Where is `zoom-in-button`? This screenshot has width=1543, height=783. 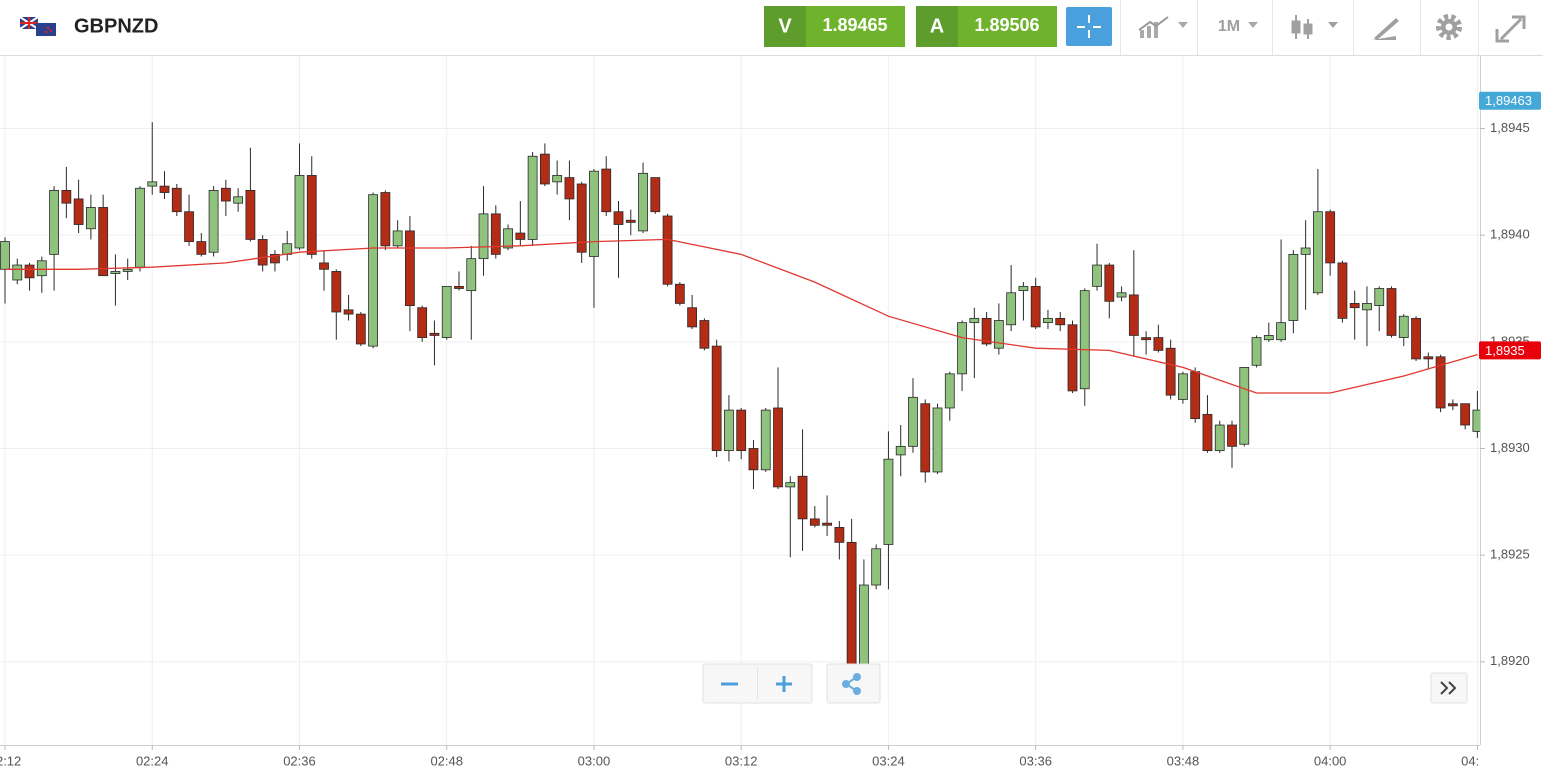
zoom-in-button is located at coordinates (784, 684).